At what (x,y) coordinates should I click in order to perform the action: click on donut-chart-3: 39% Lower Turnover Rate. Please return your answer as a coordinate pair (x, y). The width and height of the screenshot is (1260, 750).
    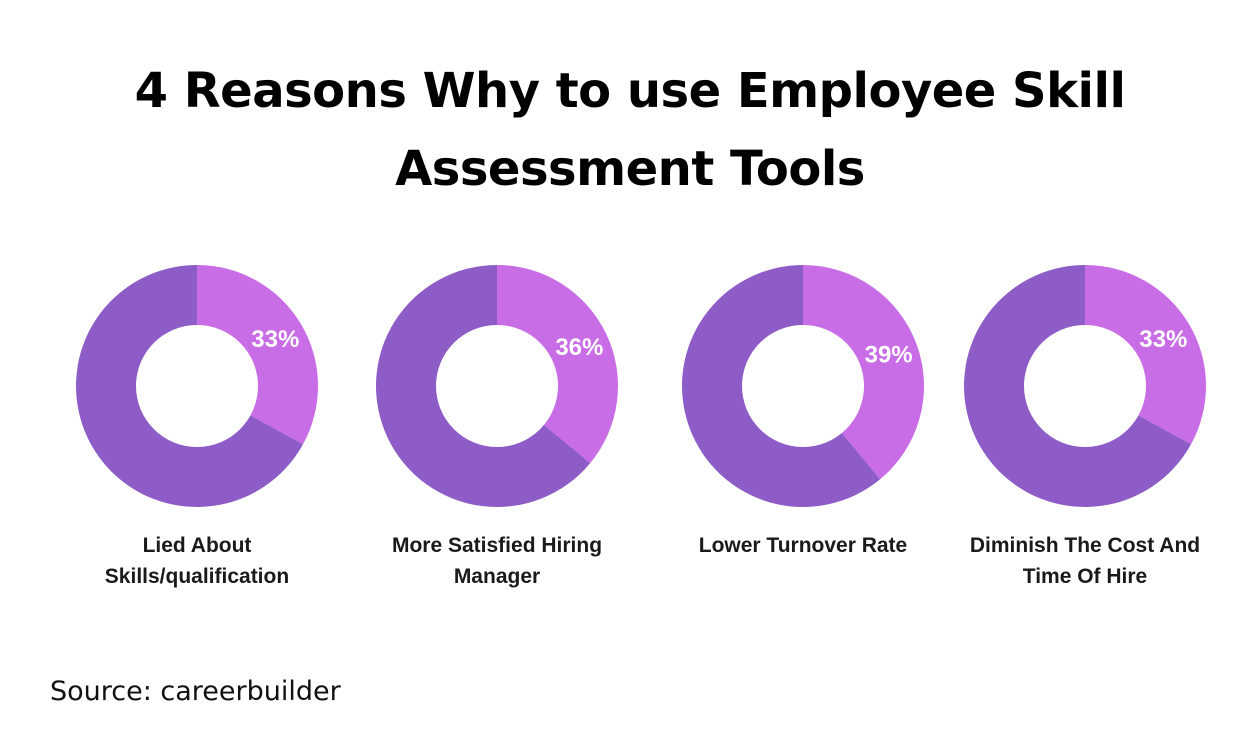
    Looking at the image, I should click on (802, 411).